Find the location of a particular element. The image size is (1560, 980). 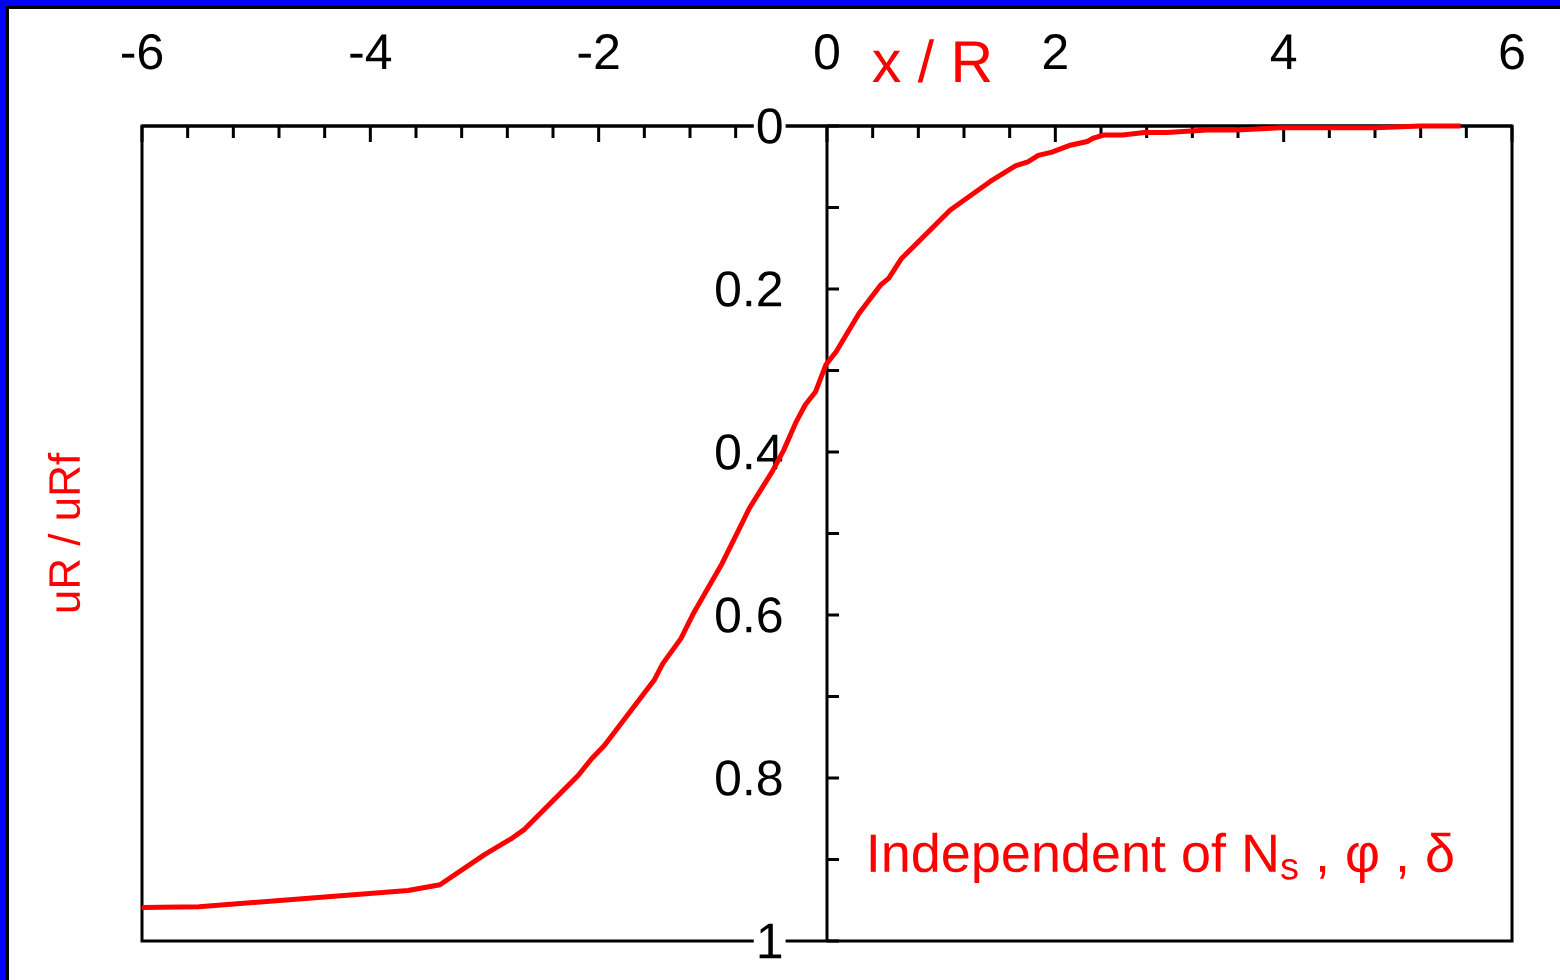

x-tick-label: -4 is located at coordinates (371, 51).